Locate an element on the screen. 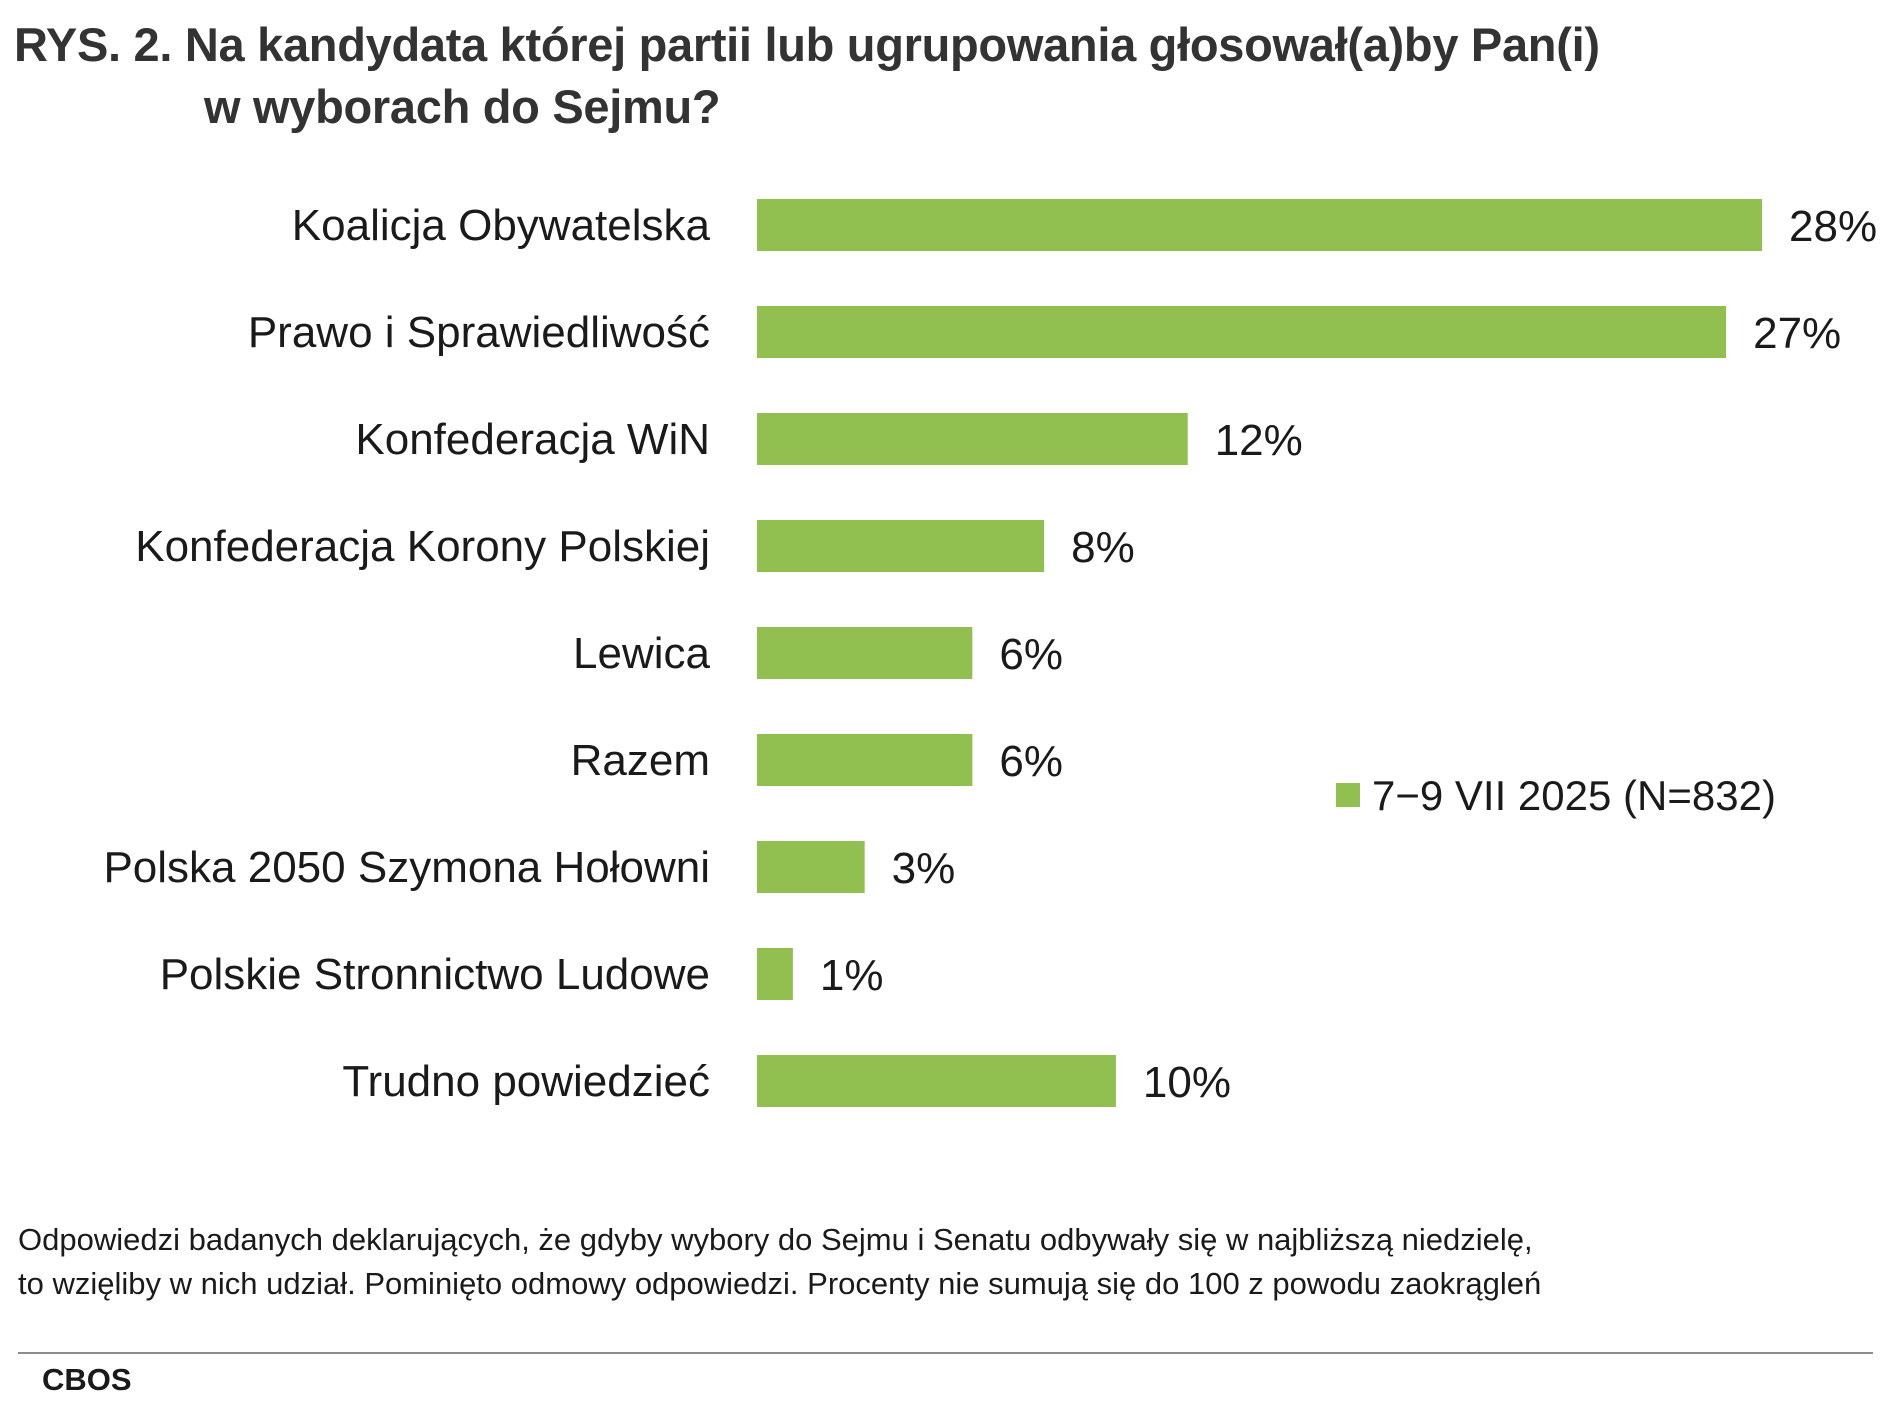 The height and width of the screenshot is (1414, 1891). divider is located at coordinates (945, 1353).